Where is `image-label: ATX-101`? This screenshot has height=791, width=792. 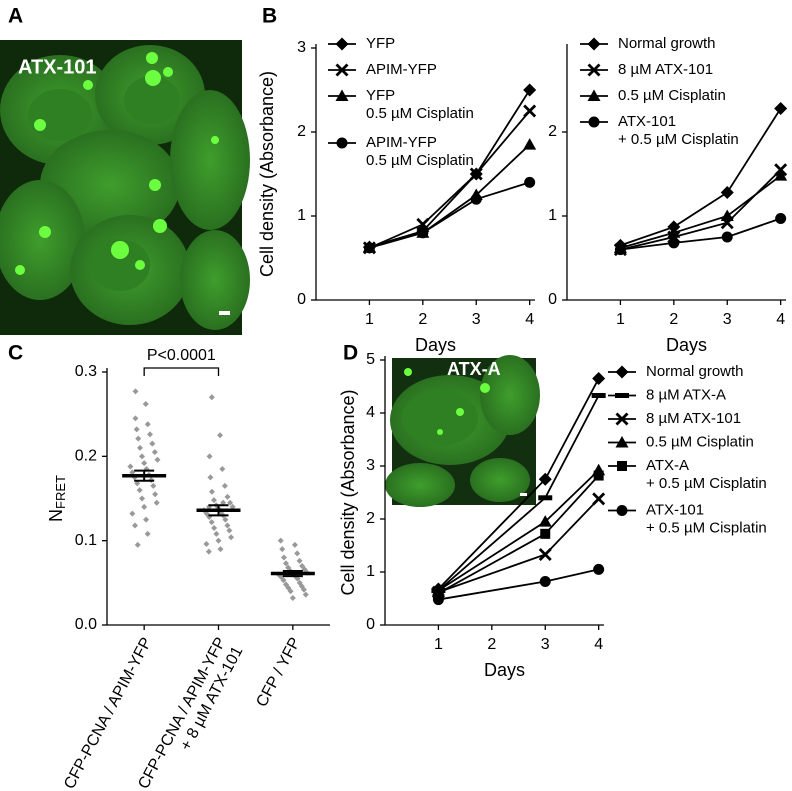
image-label: ATX-101 is located at coordinates (57, 67).